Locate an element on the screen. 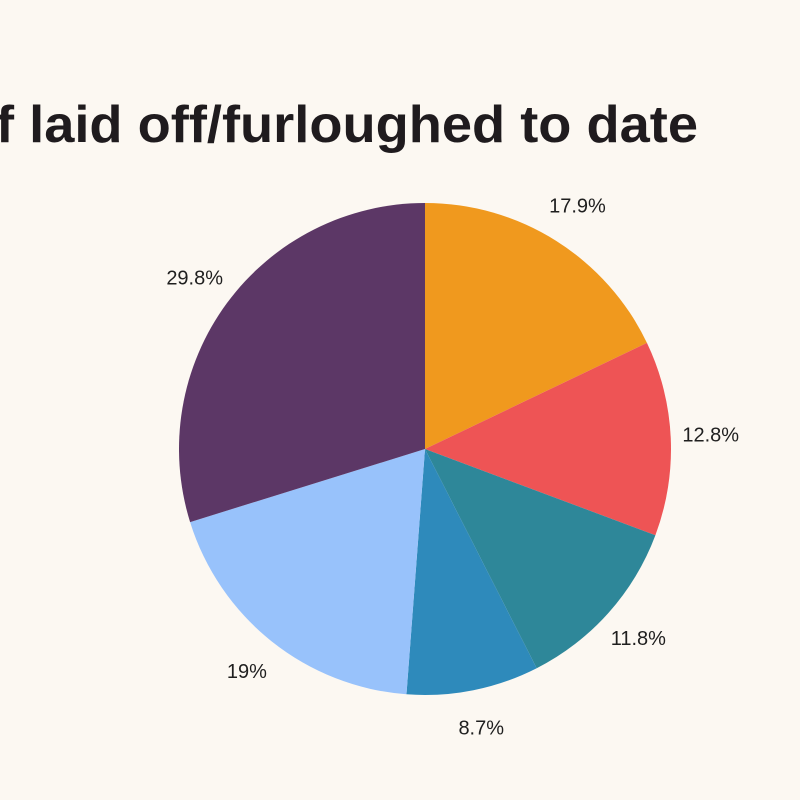  data-label: 8.7% is located at coordinates (481, 729).